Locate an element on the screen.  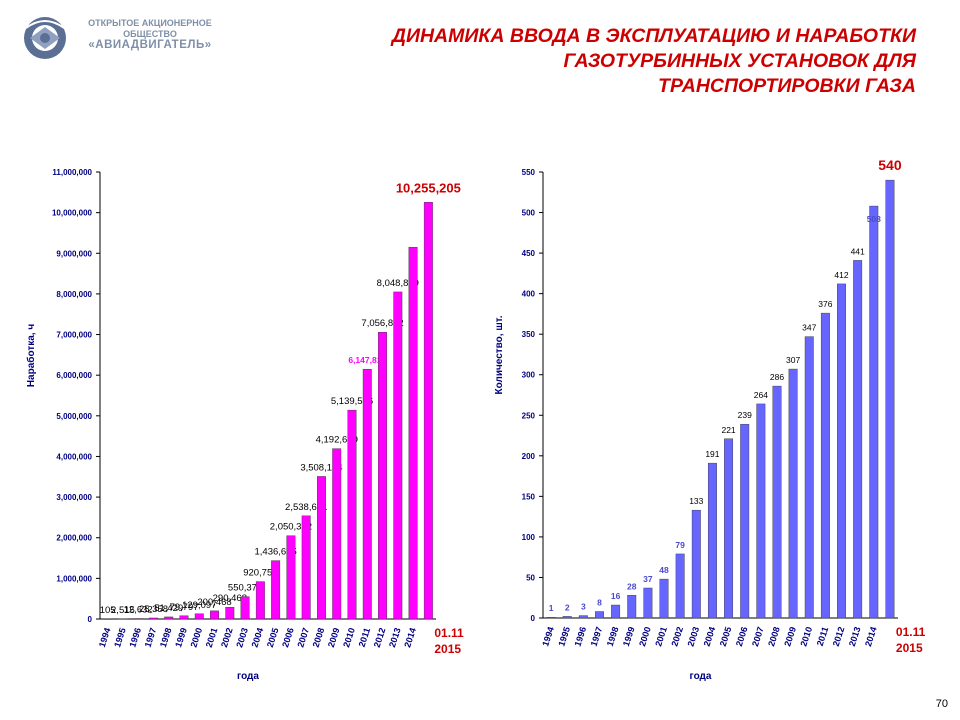
left-data-label: 2,515 is located at coordinates (123, 610).